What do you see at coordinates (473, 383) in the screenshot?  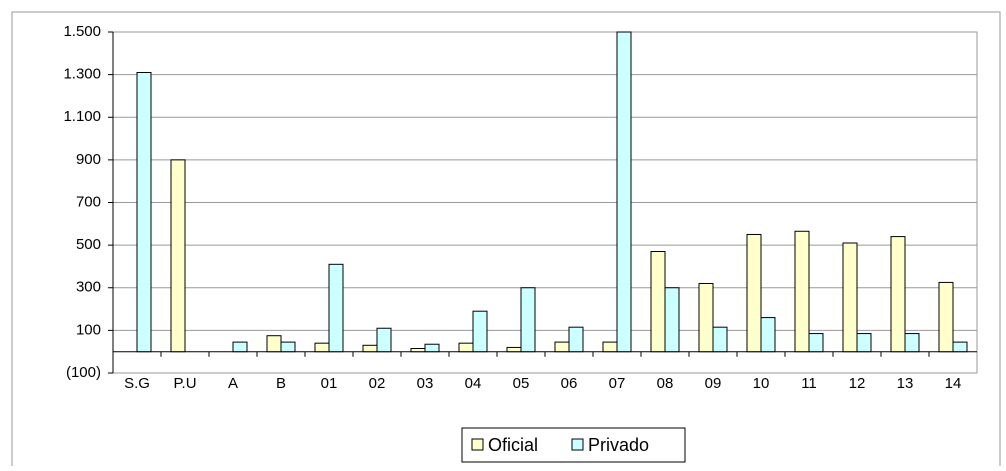 I see `x-tick-label: 04` at bounding box center [473, 383].